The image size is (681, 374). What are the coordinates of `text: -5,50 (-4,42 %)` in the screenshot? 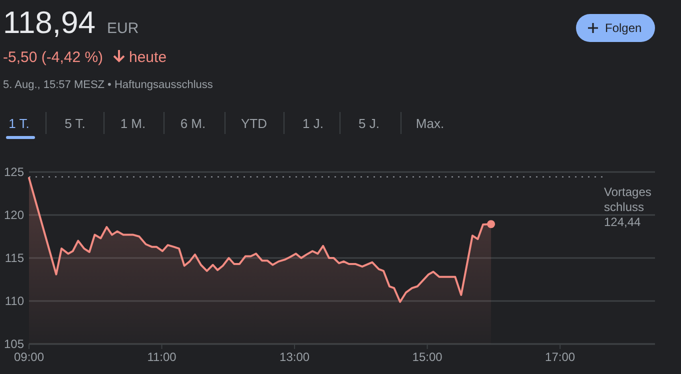 It's located at (53, 57).